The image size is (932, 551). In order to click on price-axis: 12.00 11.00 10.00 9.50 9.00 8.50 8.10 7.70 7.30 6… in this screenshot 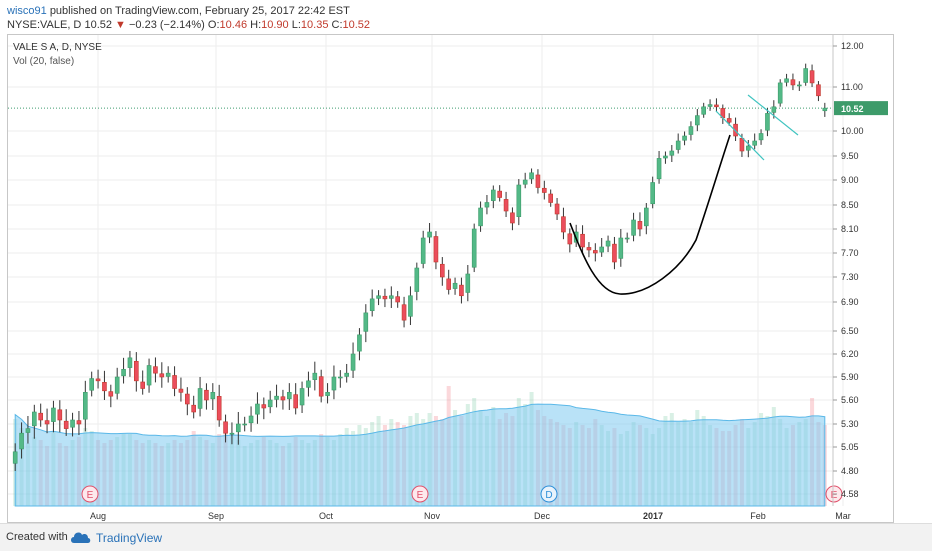, I will do `click(860, 270)`.